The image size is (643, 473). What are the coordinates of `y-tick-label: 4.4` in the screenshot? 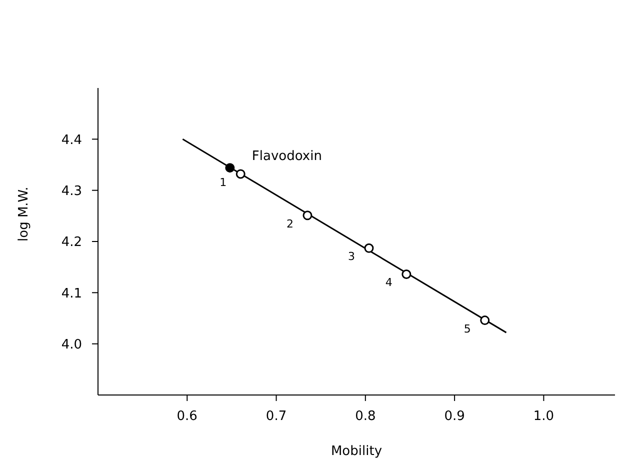 It's located at (71, 140).